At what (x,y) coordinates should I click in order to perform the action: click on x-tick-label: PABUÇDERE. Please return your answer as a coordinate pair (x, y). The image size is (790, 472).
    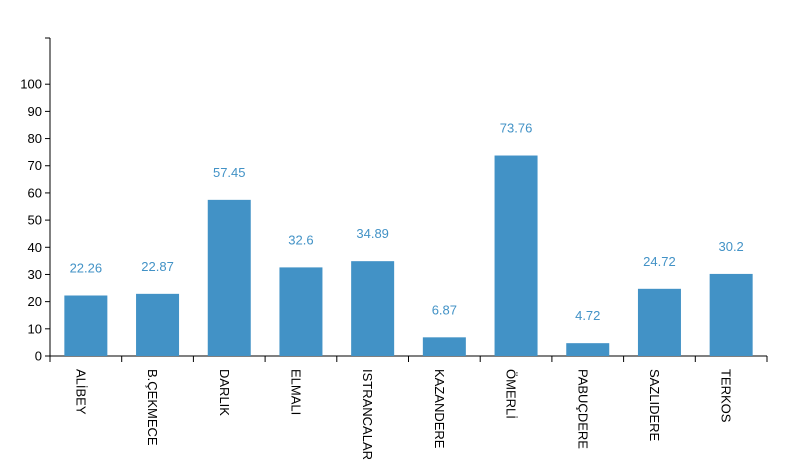
    Looking at the image, I should click on (582, 409).